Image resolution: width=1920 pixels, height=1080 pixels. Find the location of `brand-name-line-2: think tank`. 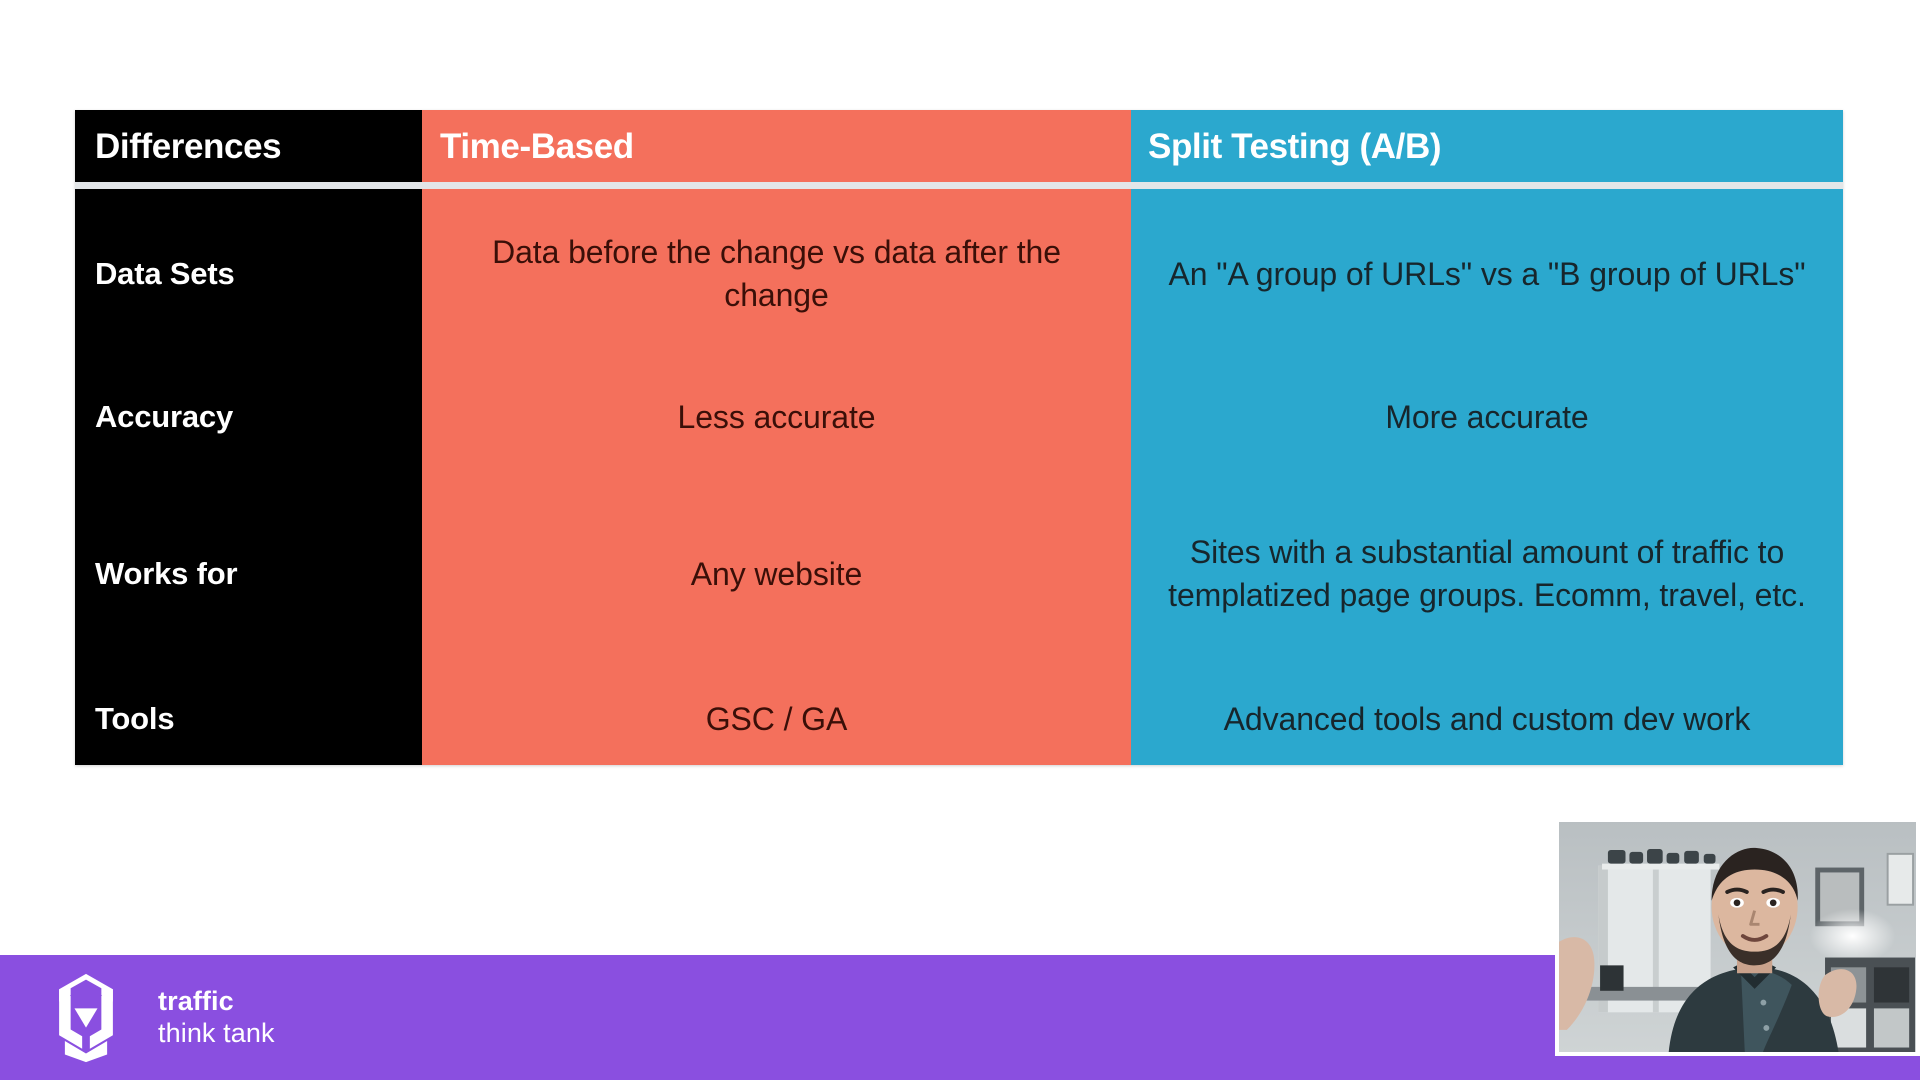

brand-name-line-2: think tank is located at coordinates (216, 1032).